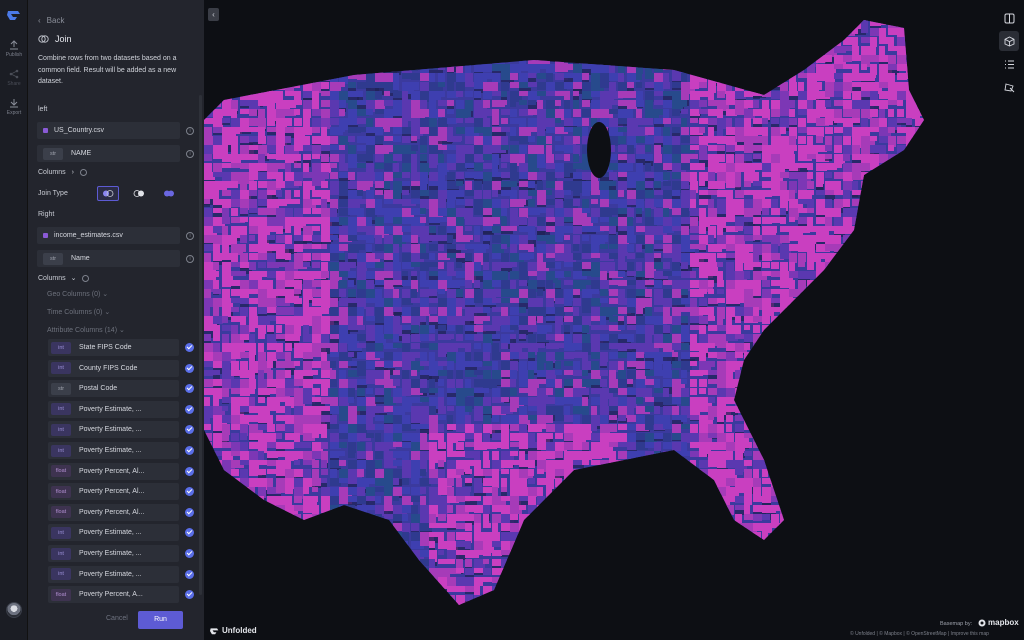 Image resolution: width=1024 pixels, height=640 pixels. I want to click on avatar, so click(14, 610).